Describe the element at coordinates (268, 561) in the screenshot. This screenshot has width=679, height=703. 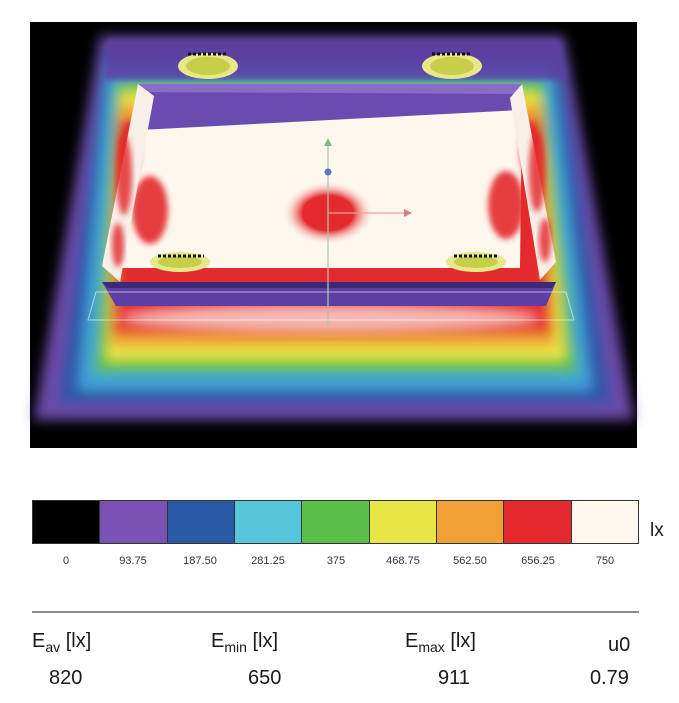
I see `legend-tick-label: 281.25` at that location.